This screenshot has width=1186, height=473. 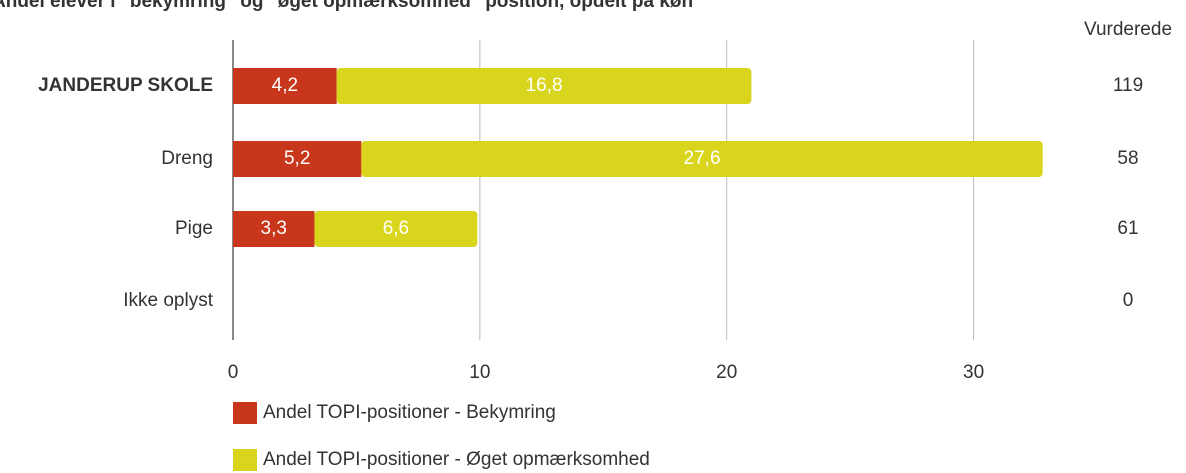 I want to click on column-value: 119, so click(x=1128, y=85).